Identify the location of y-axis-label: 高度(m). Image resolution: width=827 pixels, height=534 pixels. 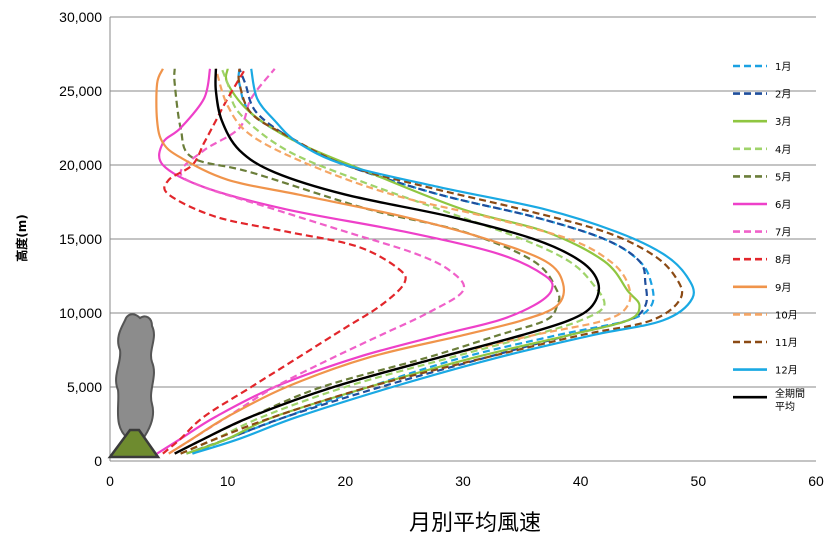
(21, 237).